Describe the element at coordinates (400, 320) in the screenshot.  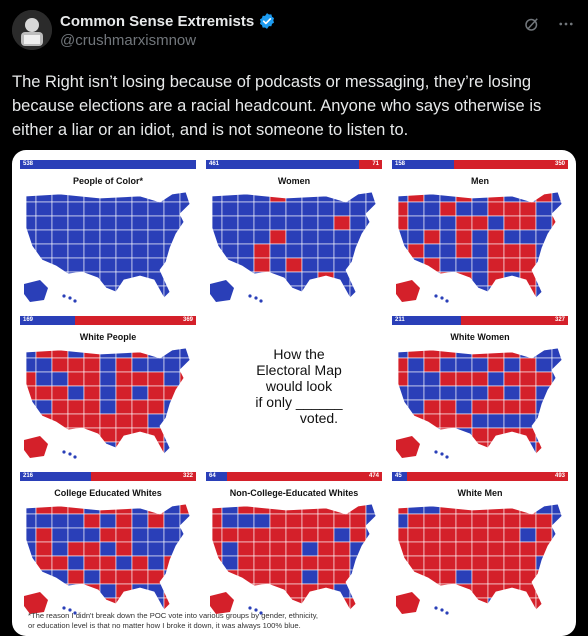
I see `ev-blue-count: 211` at that location.